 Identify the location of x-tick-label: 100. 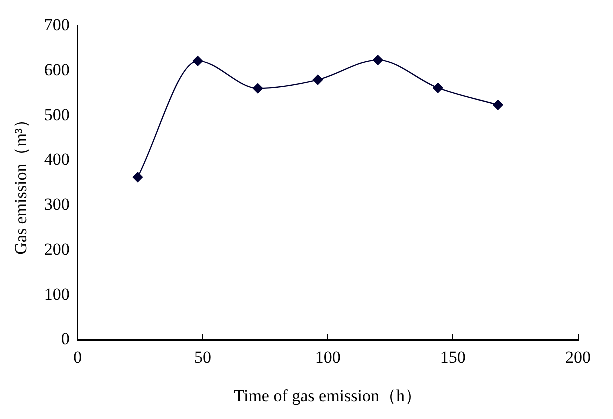
(328, 357).